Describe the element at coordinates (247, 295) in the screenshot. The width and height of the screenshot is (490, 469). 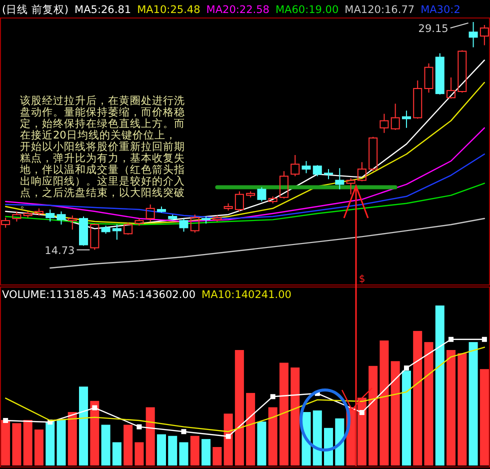
I see `text: MA10:140241.00` at that location.